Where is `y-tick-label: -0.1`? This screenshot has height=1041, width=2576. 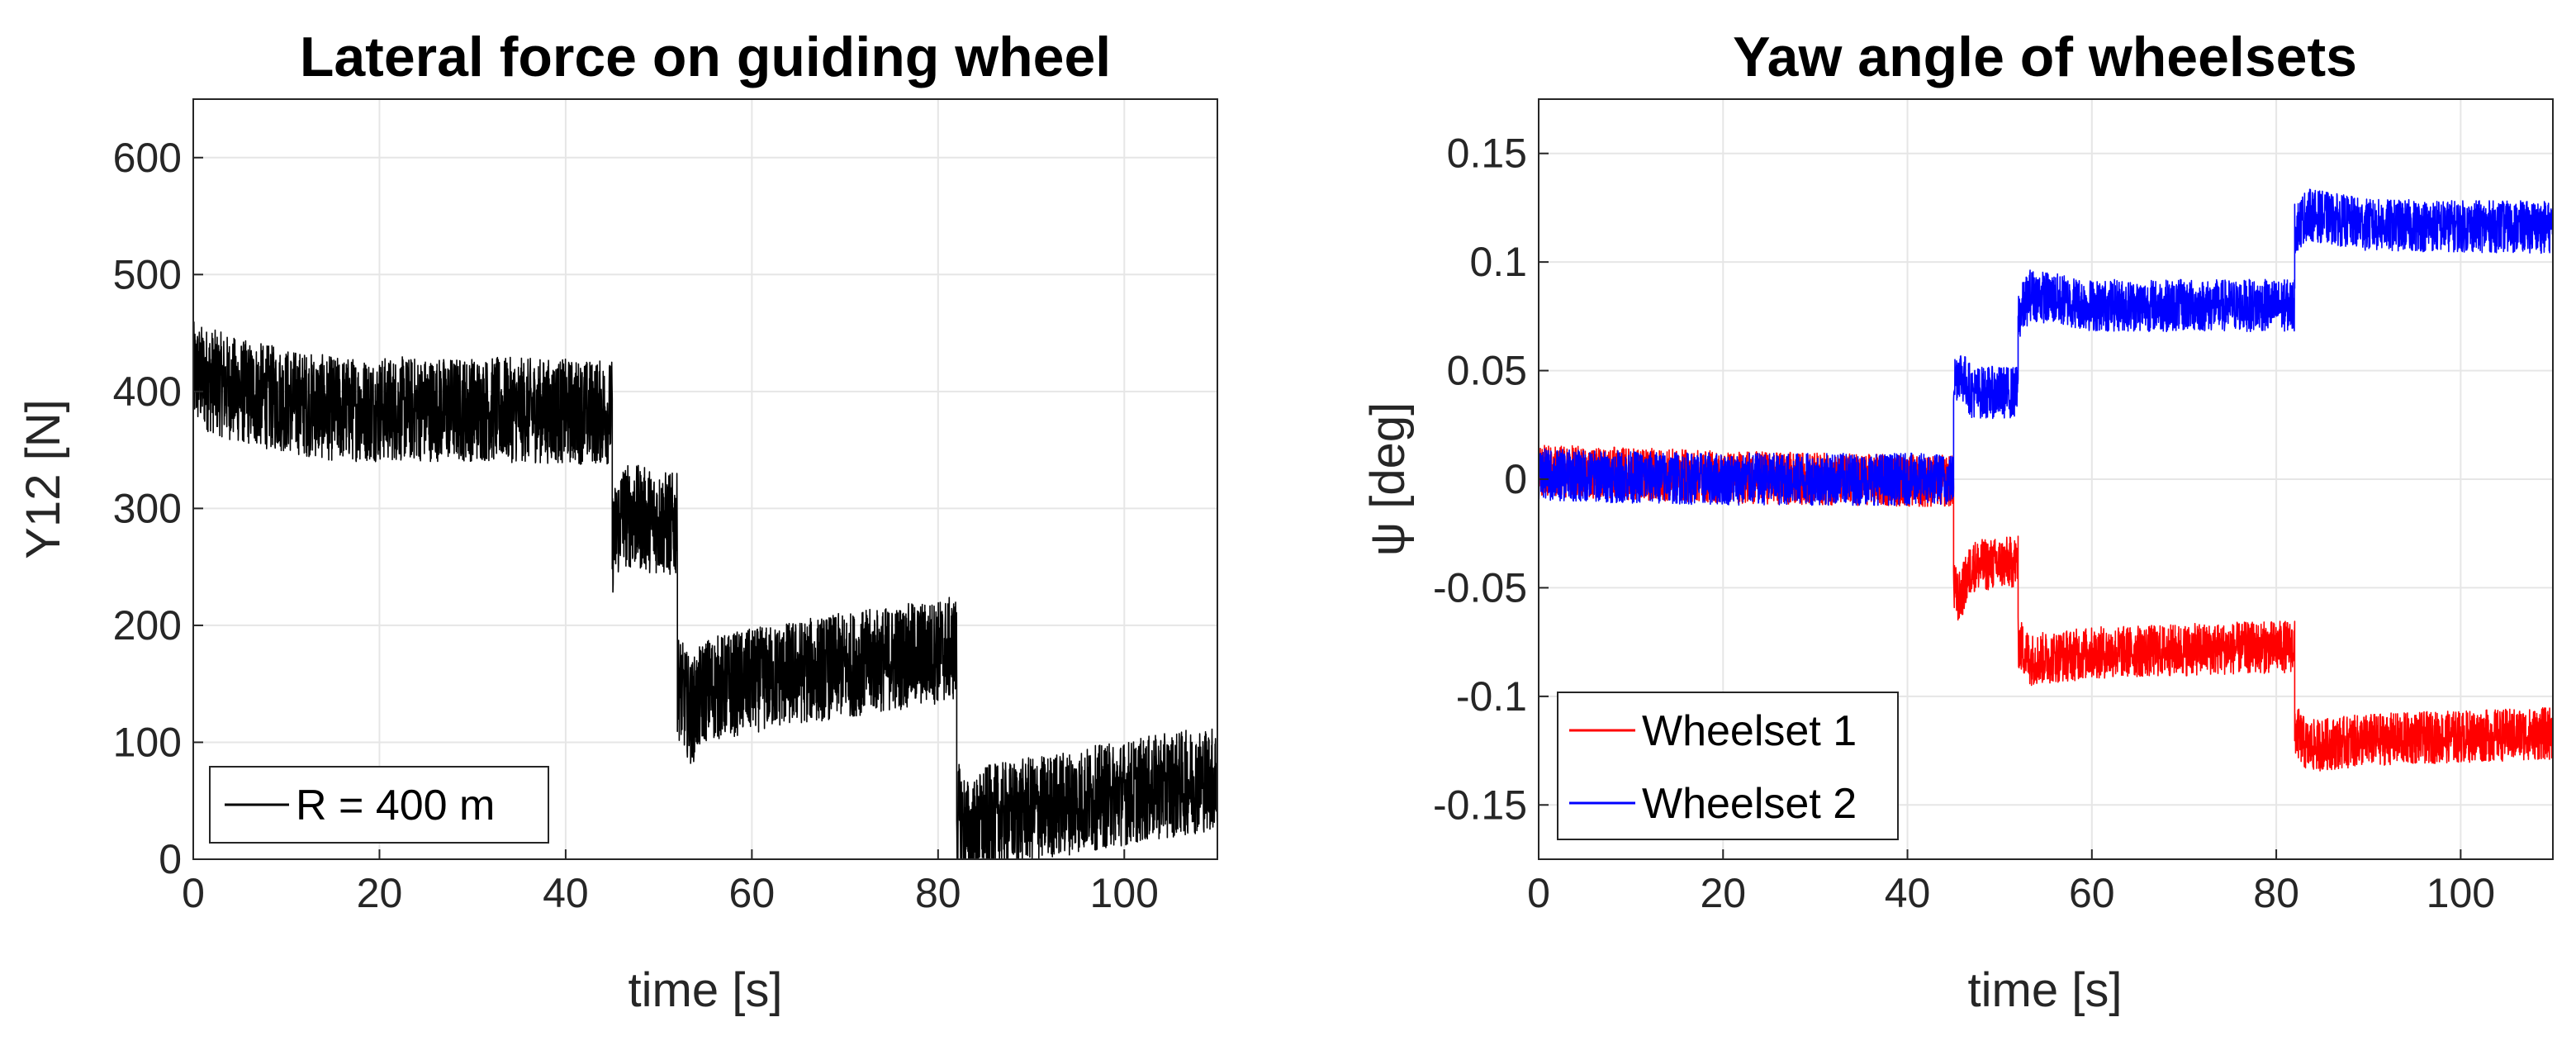
y-tick-label: -0.1 is located at coordinates (1491, 696).